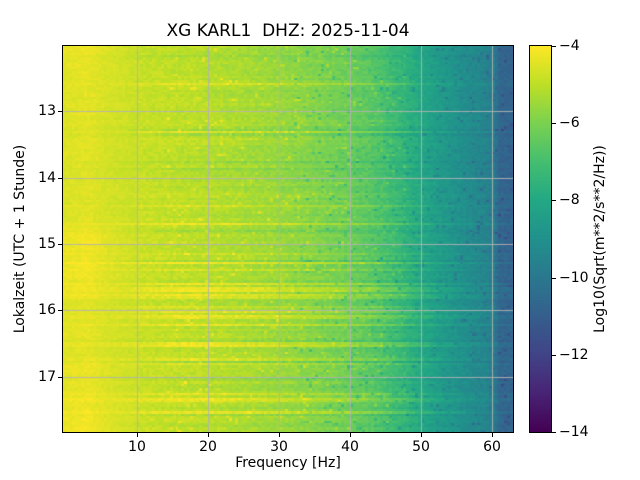 The width and height of the screenshot is (640, 480). What do you see at coordinates (569, 46) in the screenshot?
I see `colorbar-tick-label: −4` at bounding box center [569, 46].